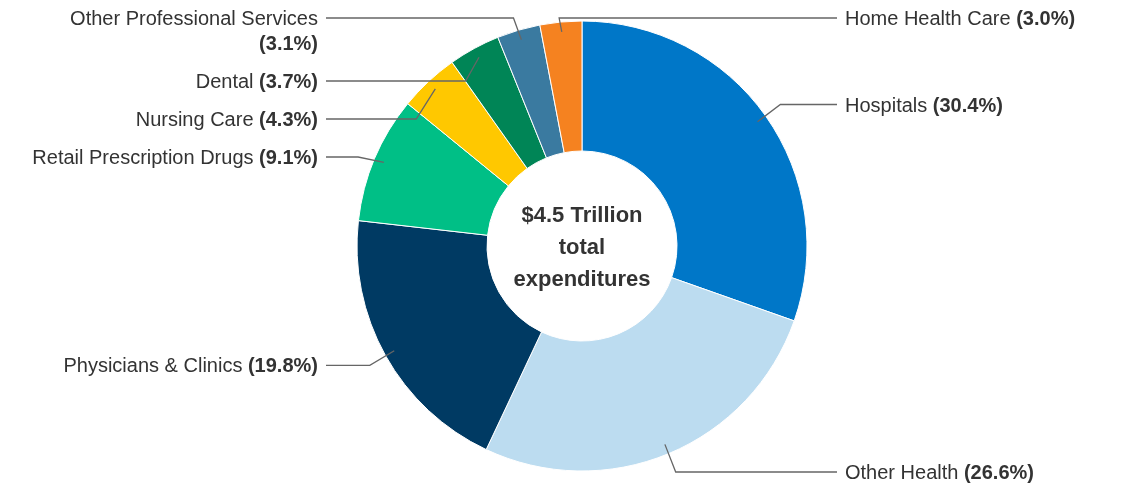 This screenshot has width=1133, height=494. Describe the element at coordinates (285, 81) in the screenshot. I see `data-label: (3.7%)` at that location.